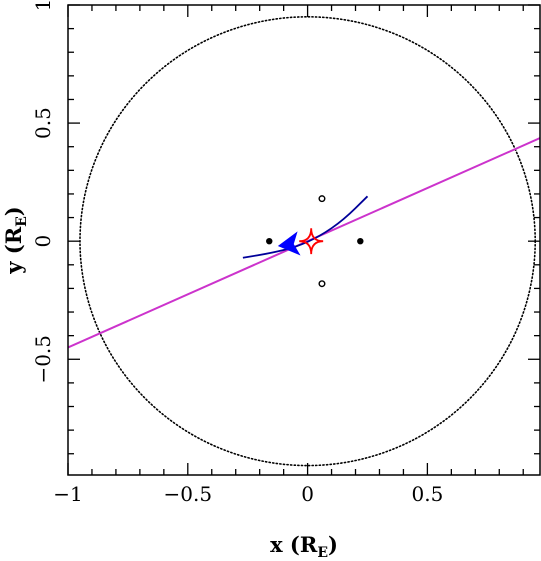 This screenshot has height=561, width=541. I want to click on y-tick-label: 1, so click(43, 5).